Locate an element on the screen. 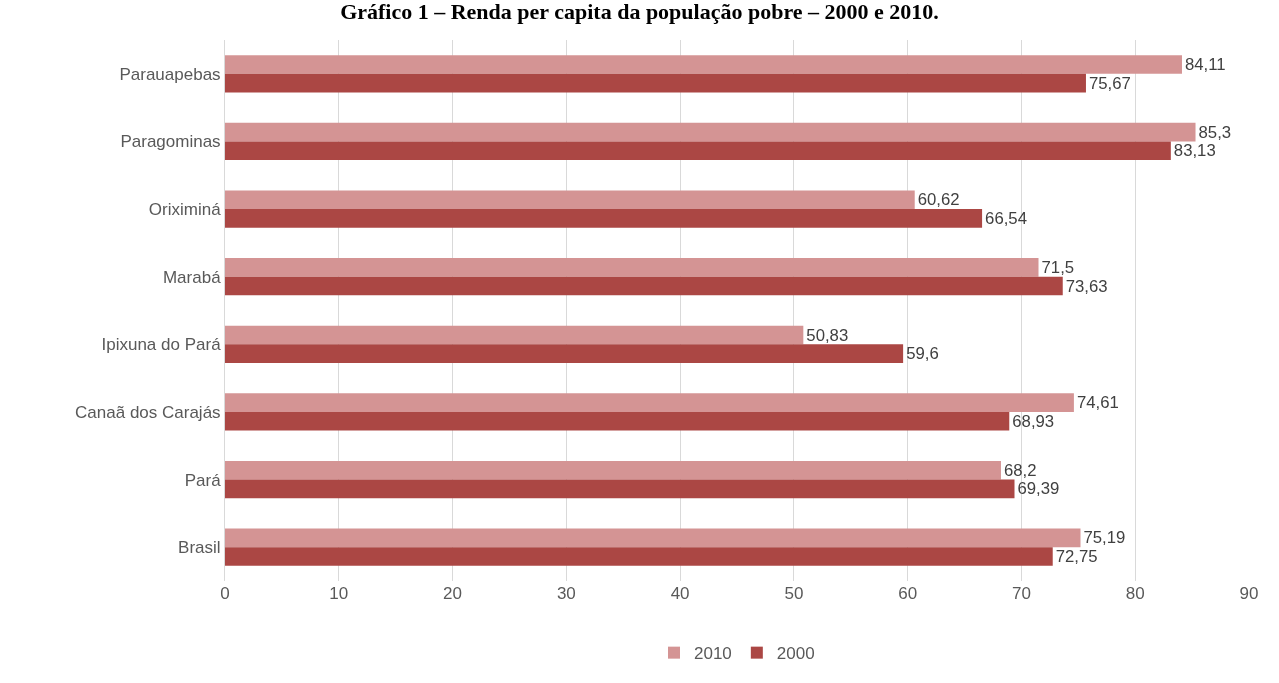 This screenshot has height=683, width=1279. y-tick-label: Parauapebas is located at coordinates (170, 74).